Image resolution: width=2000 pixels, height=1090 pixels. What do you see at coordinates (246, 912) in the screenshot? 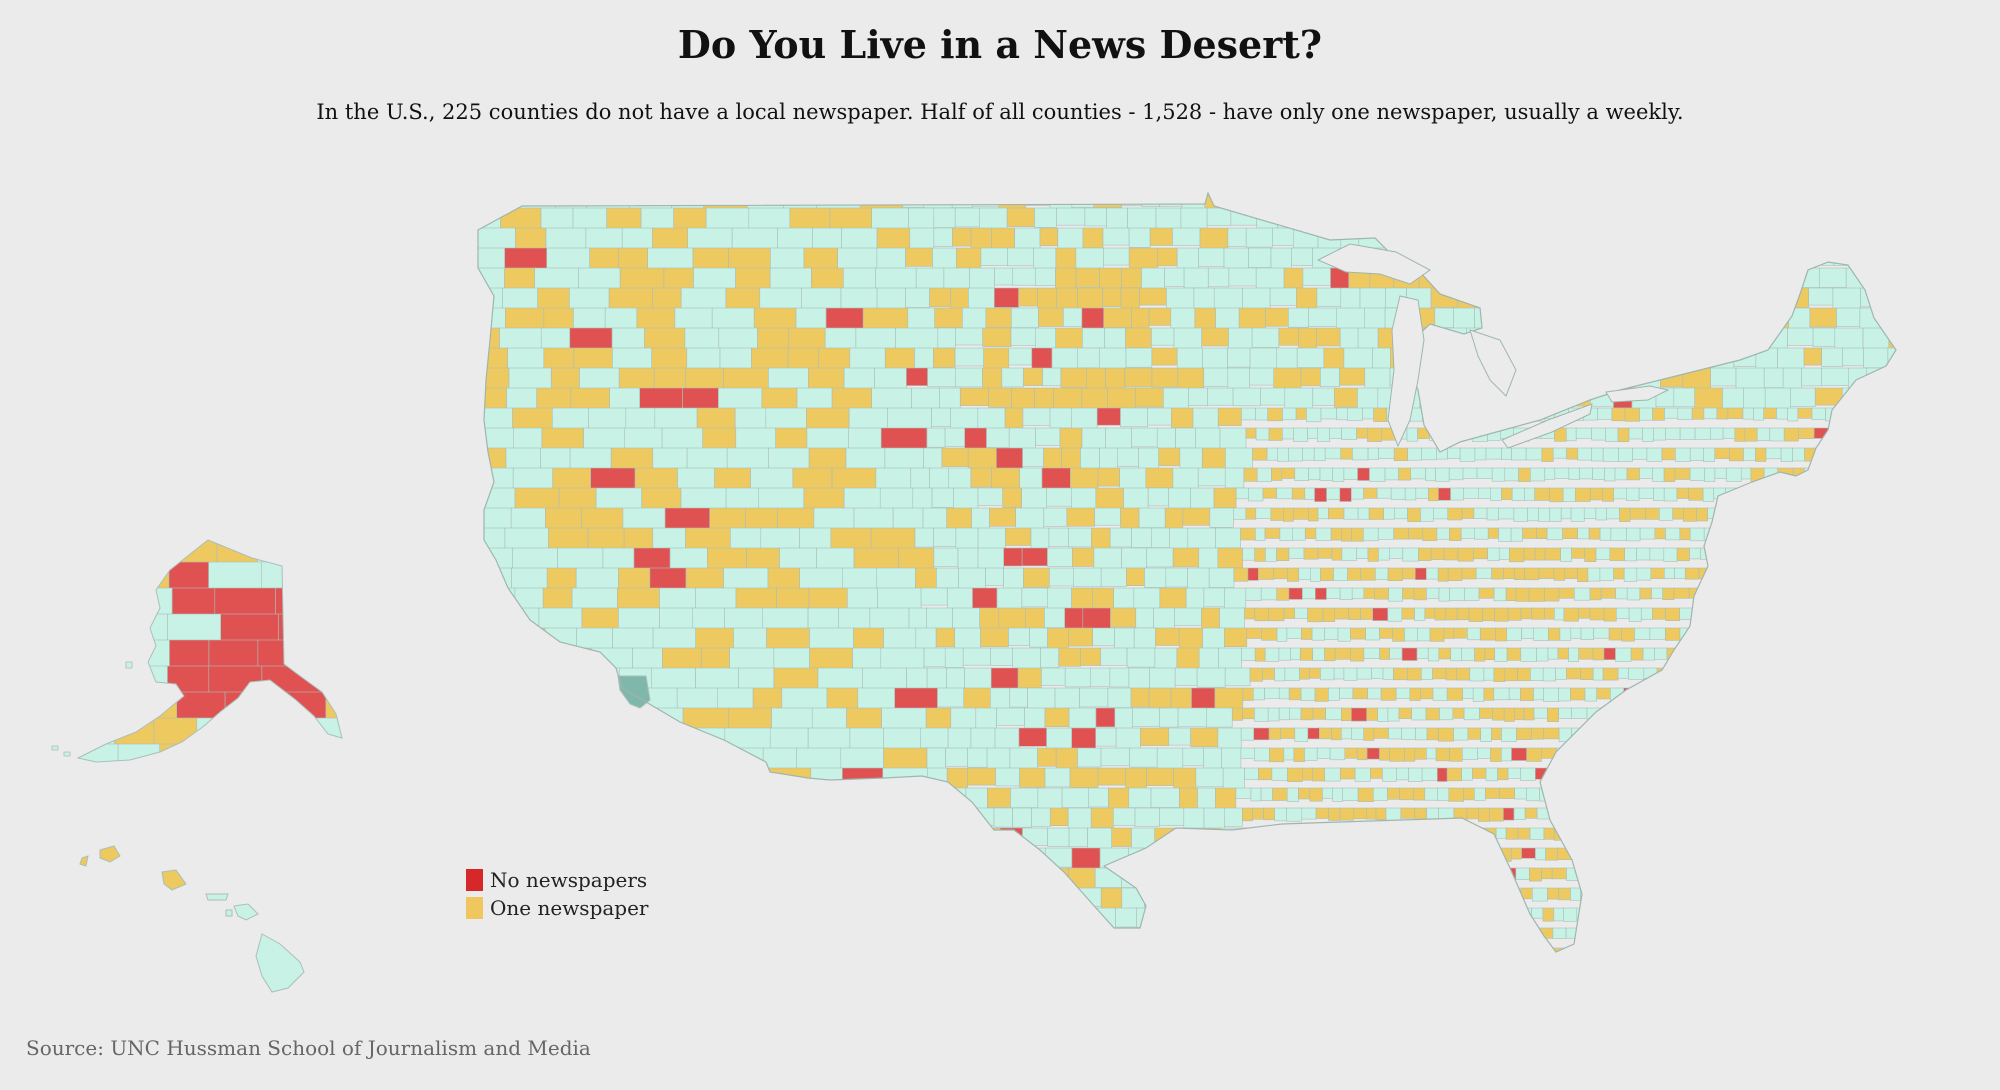
I see `hawaii-maui` at bounding box center [246, 912].